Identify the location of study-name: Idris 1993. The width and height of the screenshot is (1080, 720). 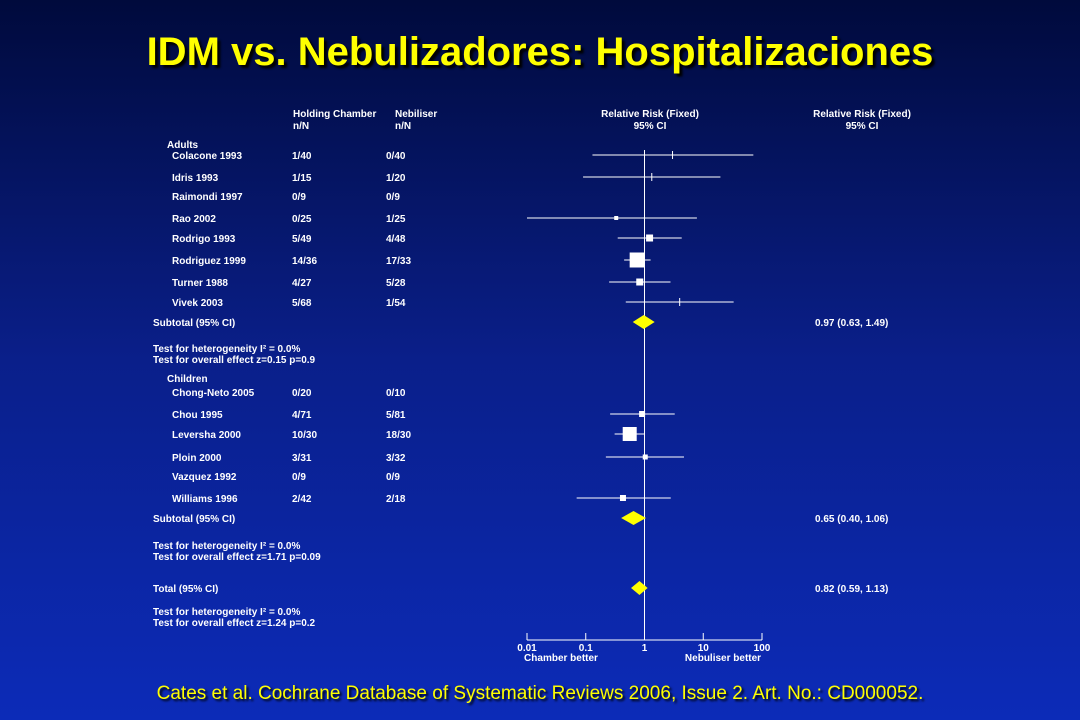
(195, 178).